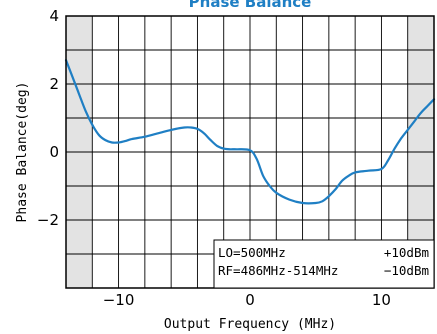 Image resolution: width=437 pixels, height=334 pixels. What do you see at coordinates (54, 16) in the screenshot?
I see `y-tick-label: 4` at bounding box center [54, 16].